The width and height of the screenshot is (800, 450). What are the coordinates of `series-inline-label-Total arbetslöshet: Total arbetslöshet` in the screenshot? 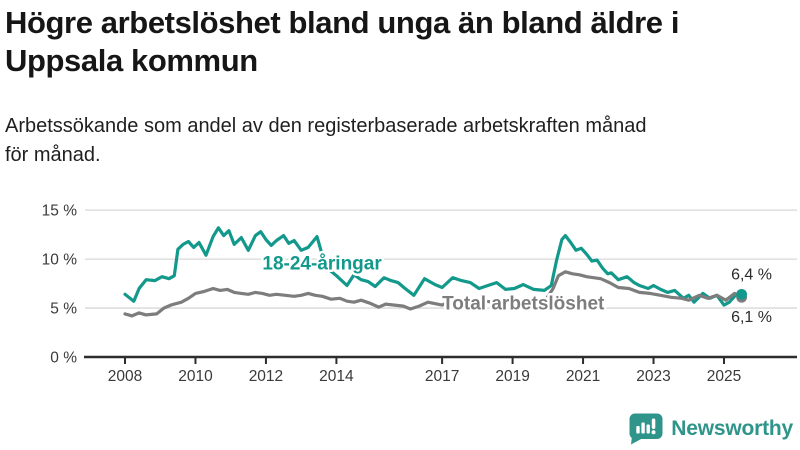 It's located at (523, 304).